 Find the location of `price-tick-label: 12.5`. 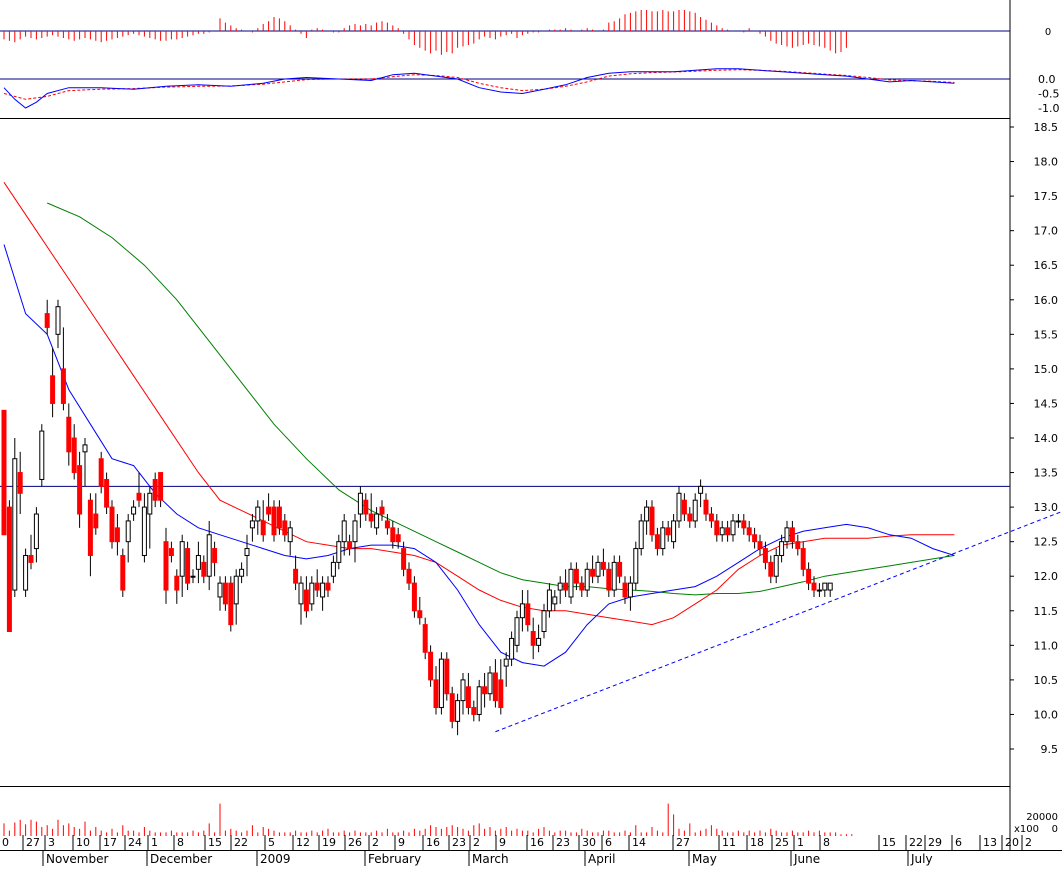

price-tick-label: 12.5 is located at coordinates (1046, 542).